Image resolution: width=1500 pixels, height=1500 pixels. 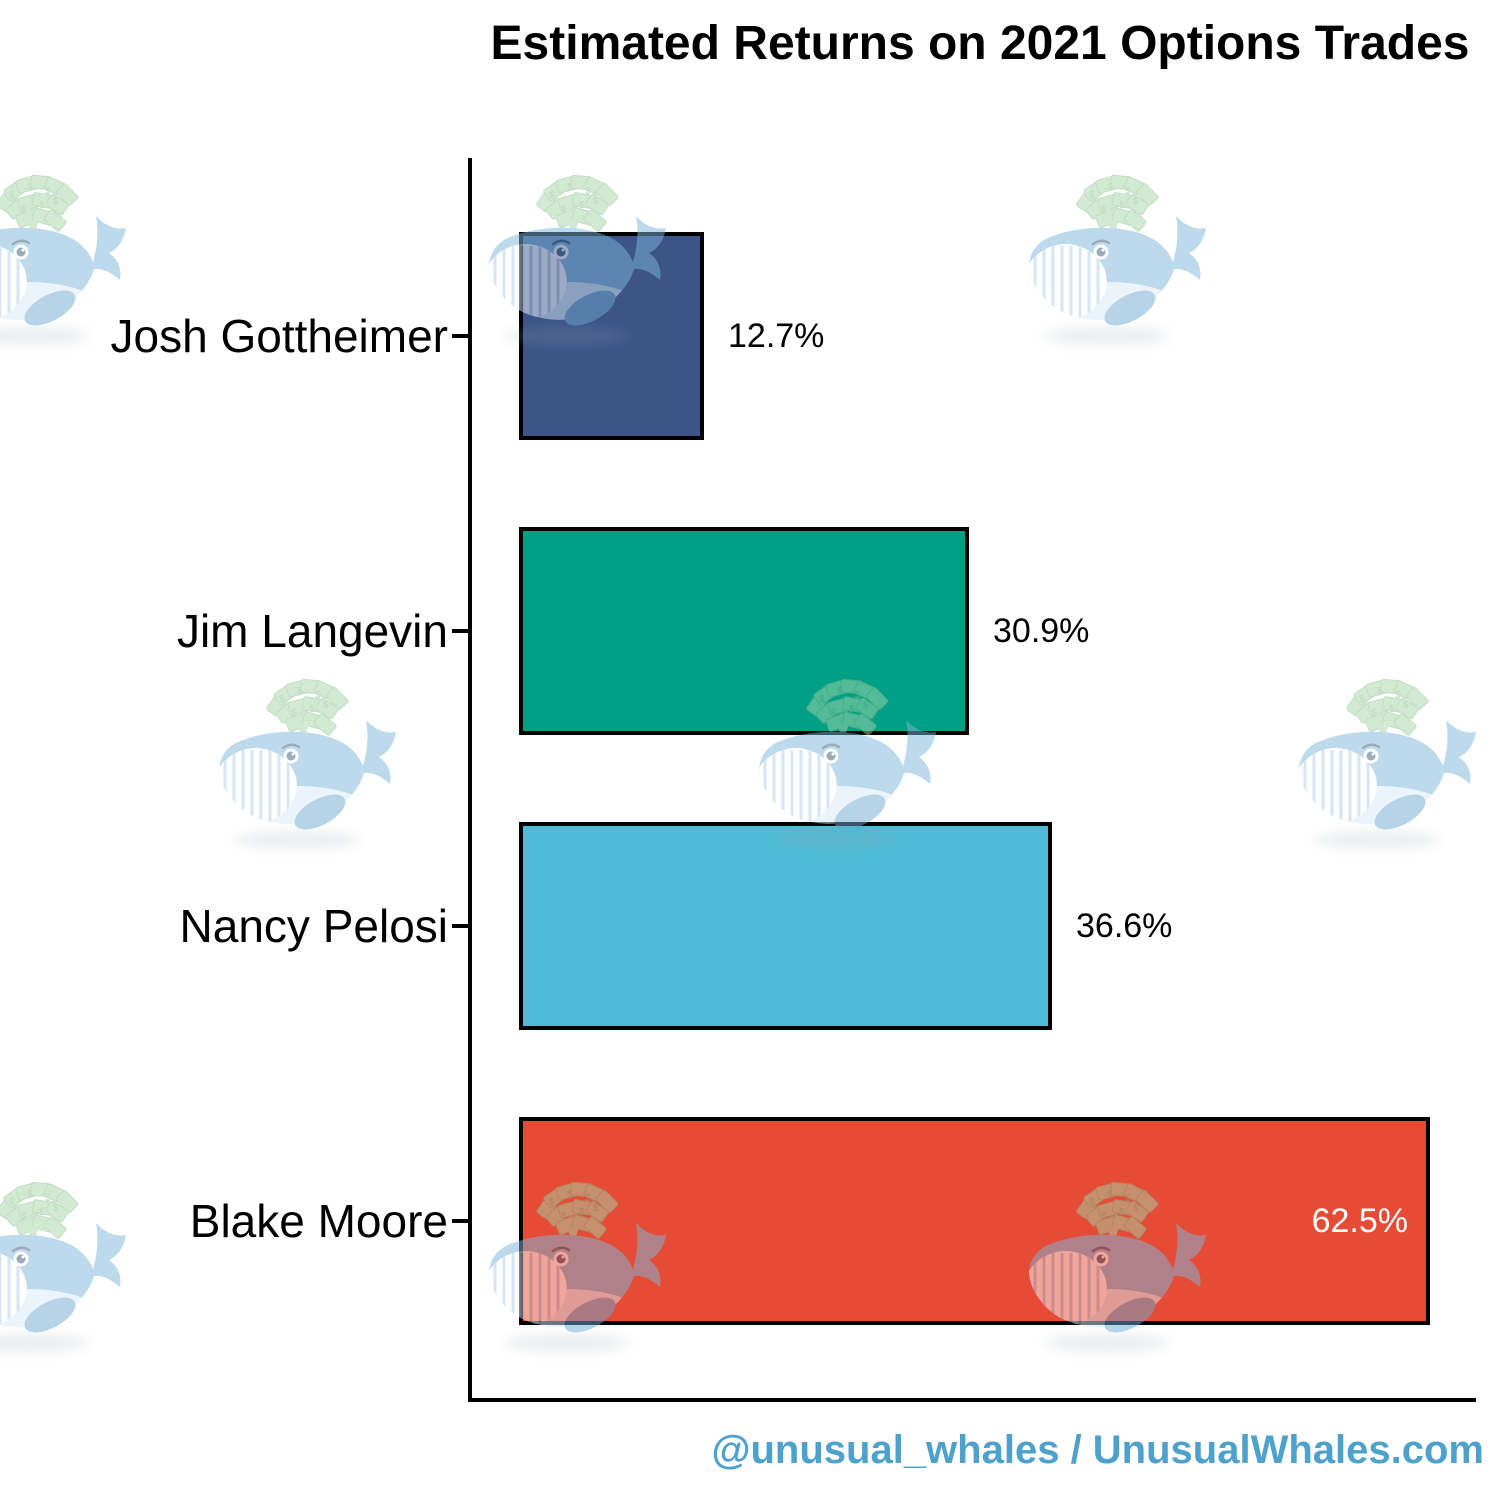 I want to click on value-label: 62.5%, so click(x=1359, y=1221).